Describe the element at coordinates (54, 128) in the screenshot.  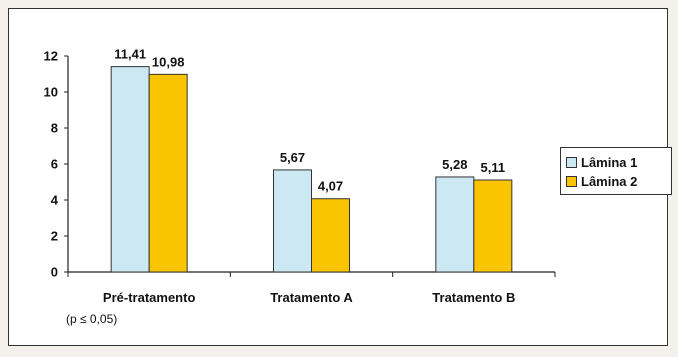
I see `y-tick-label: 8` at that location.